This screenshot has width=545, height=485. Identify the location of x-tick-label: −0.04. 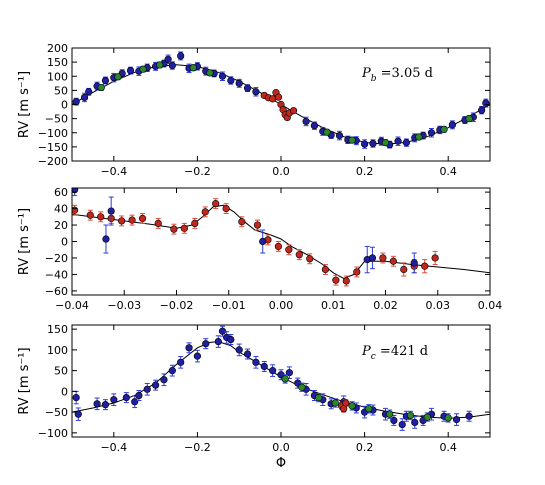
(72, 305).